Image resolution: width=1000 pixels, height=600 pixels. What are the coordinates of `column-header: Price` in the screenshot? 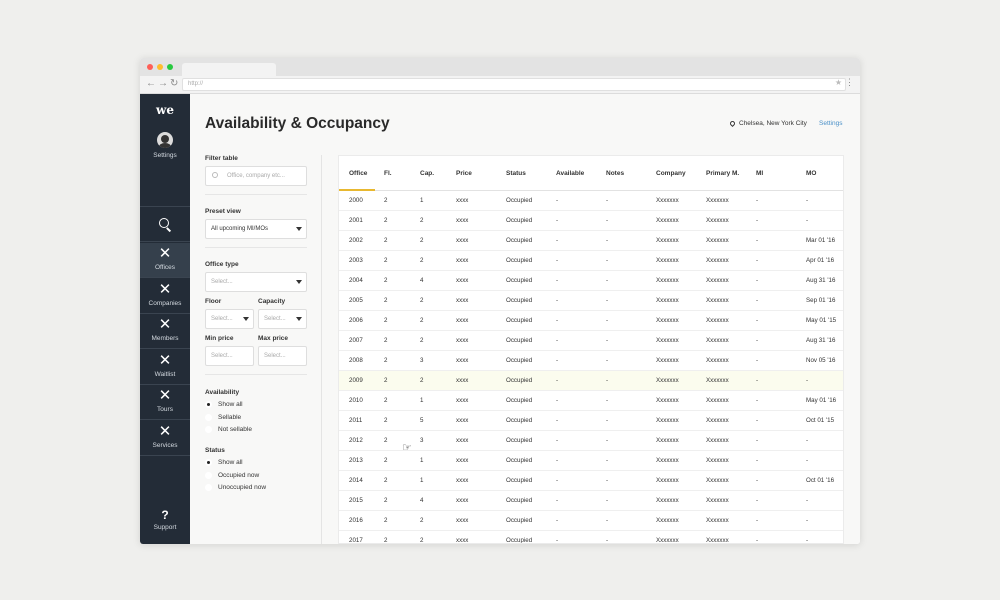 It's located at (464, 173).